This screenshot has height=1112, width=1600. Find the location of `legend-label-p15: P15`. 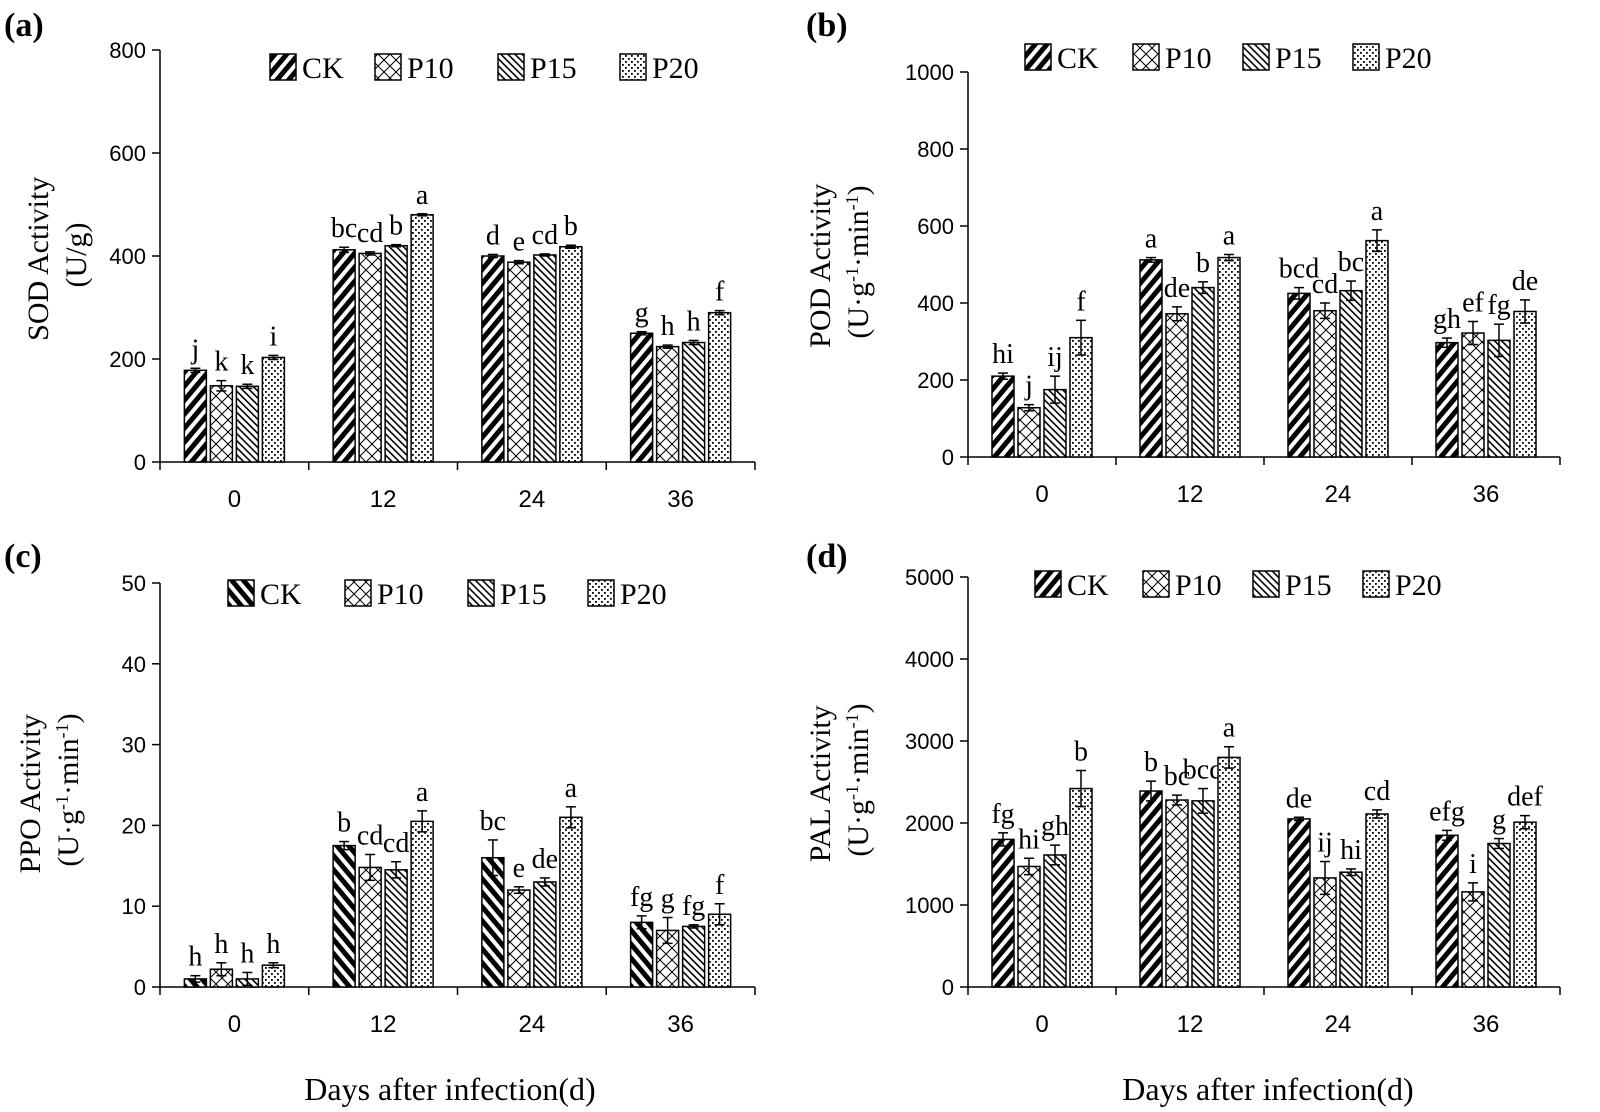

legend-label-p15: P15 is located at coordinates (553, 68).